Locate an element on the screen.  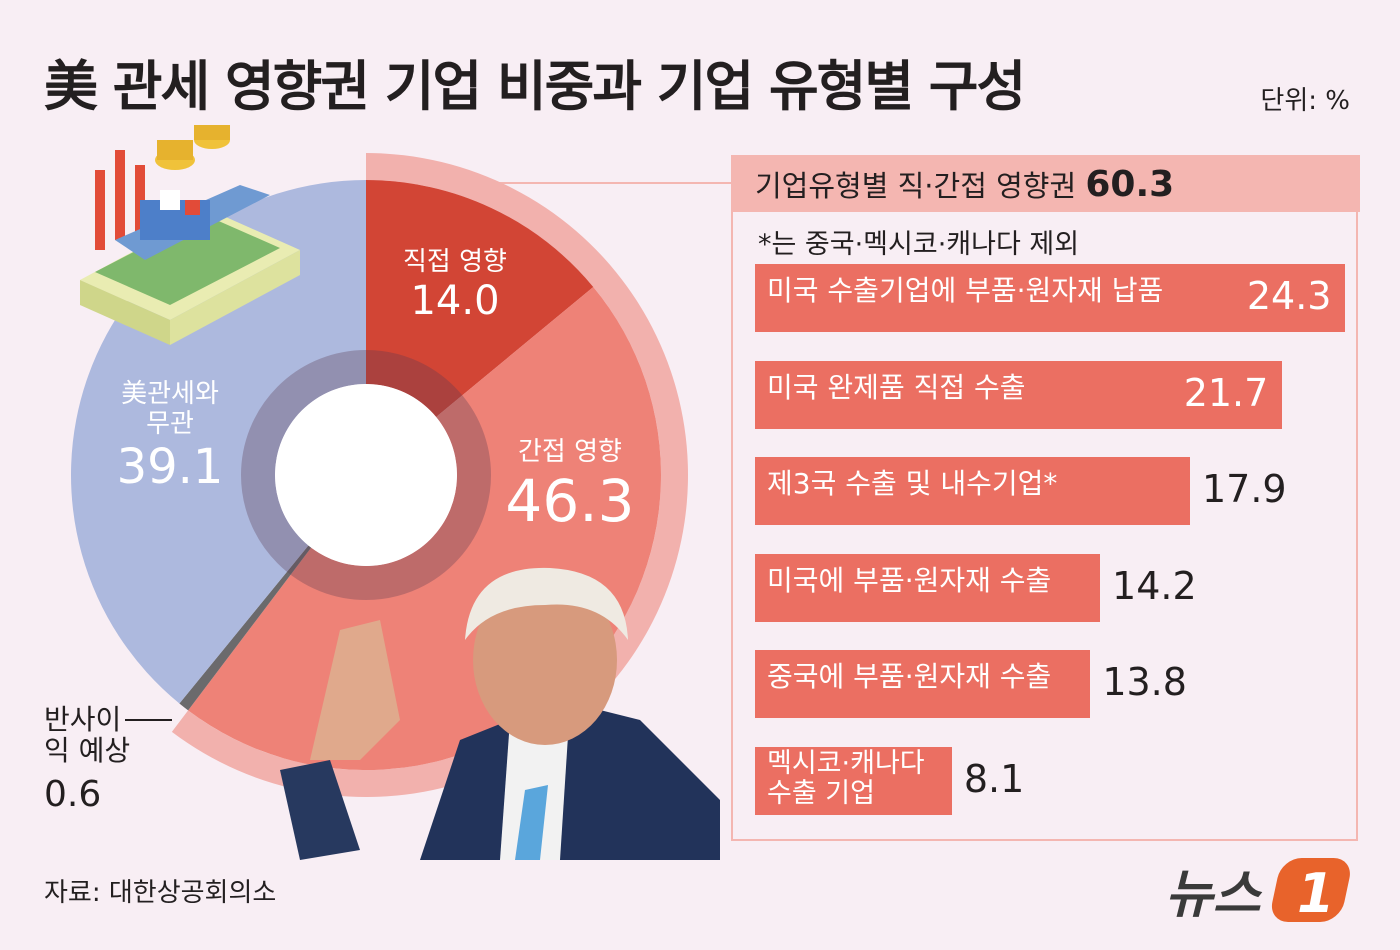
connector-line is located at coordinates (549, 183).